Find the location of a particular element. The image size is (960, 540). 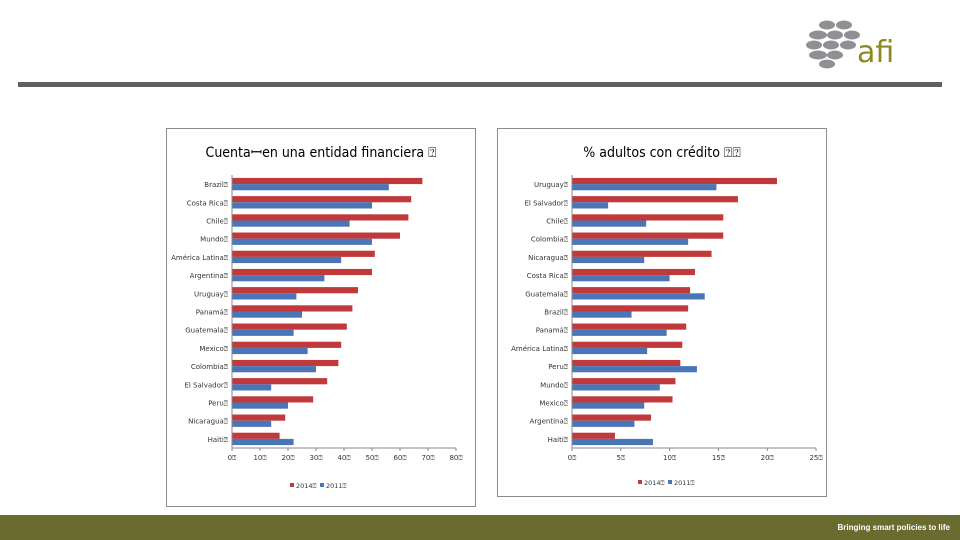

bar-2014-guatemala is located at coordinates (631, 290).